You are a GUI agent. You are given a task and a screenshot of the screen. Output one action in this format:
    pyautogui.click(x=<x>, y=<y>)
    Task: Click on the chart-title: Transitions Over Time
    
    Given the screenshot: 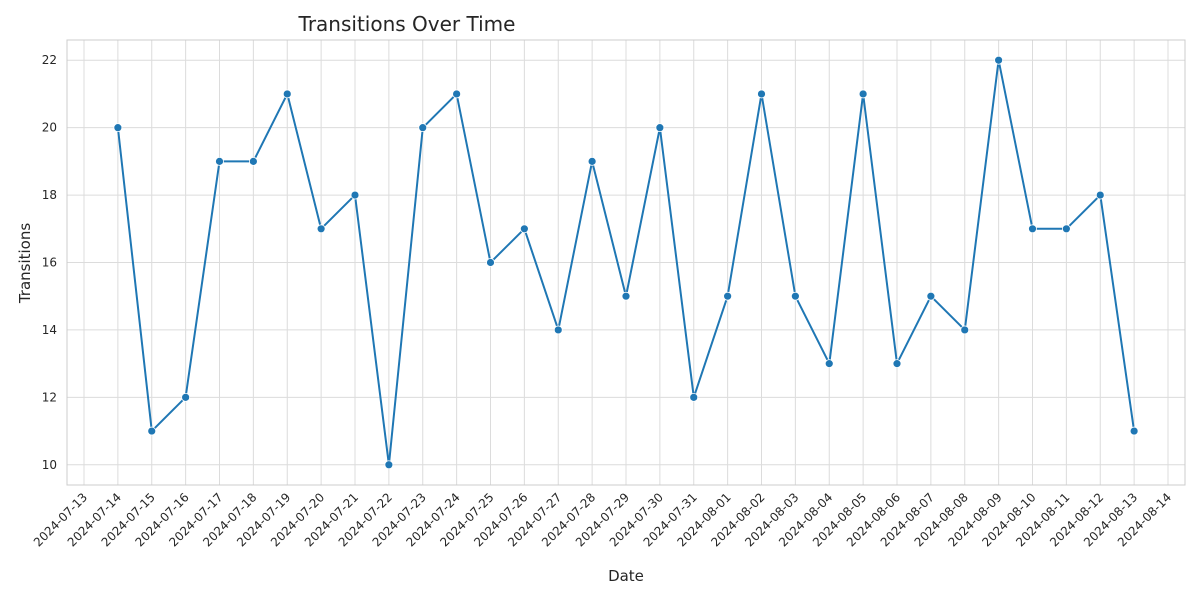 What is the action you would take?
    pyautogui.click(x=407, y=24)
    